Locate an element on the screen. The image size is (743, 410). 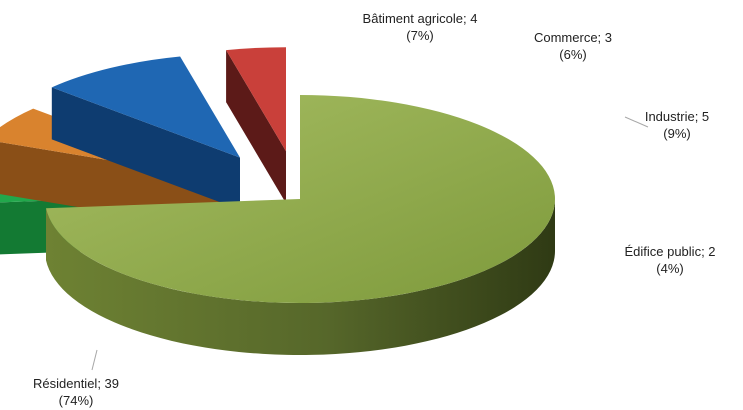
data-label-percent-commerce: (6%) is located at coordinates (572, 54).